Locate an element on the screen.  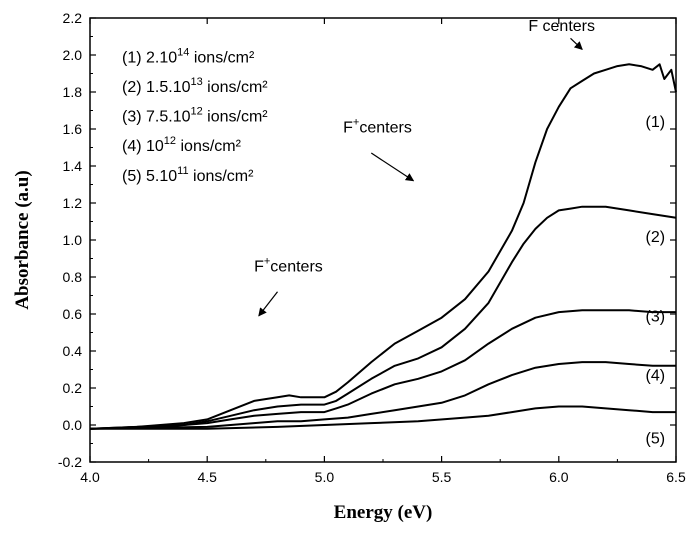
series-label-5: (5) is located at coordinates (656, 439).